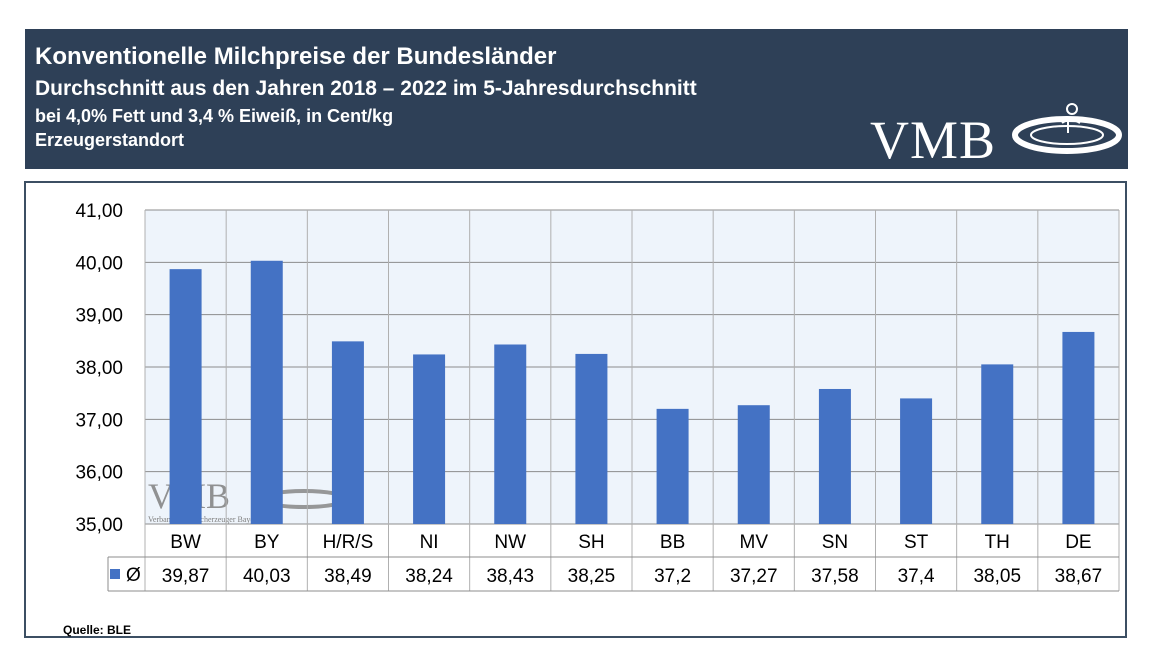 The image size is (1154, 662). What do you see at coordinates (1079, 576) in the screenshot?
I see `data-value-label: 38,67` at bounding box center [1079, 576].